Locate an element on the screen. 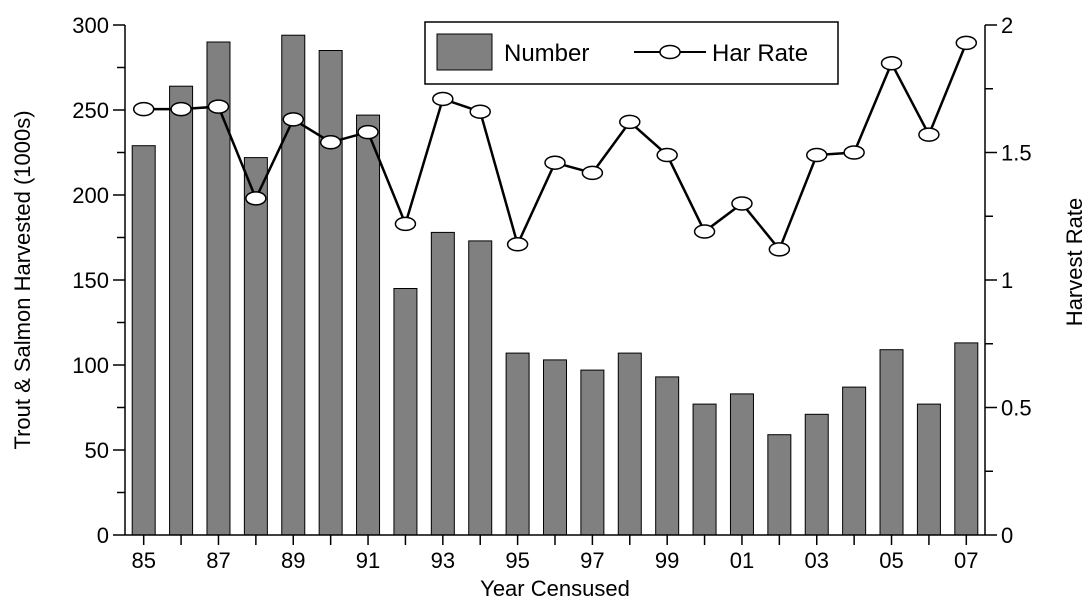  x-tick-label: 97 is located at coordinates (592, 560).